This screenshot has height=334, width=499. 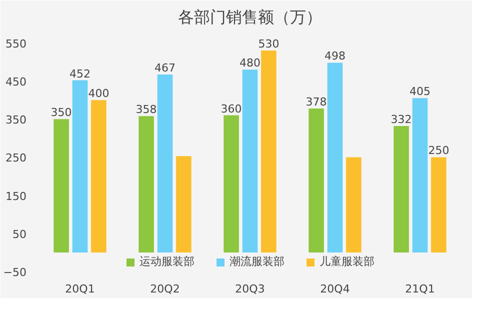 I want to click on data-label: 530, so click(x=269, y=44).